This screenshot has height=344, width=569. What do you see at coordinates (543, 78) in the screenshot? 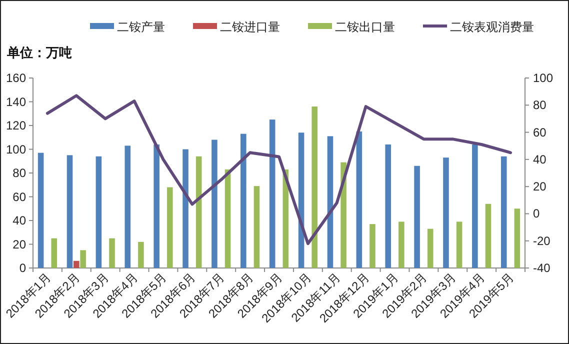
I see `y2-tick-label: 100` at bounding box center [543, 78].